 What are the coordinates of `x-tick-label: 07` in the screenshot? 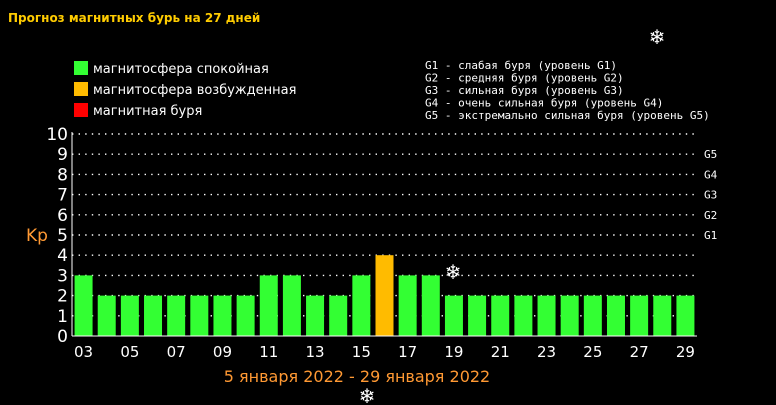 It's located at (176, 352).